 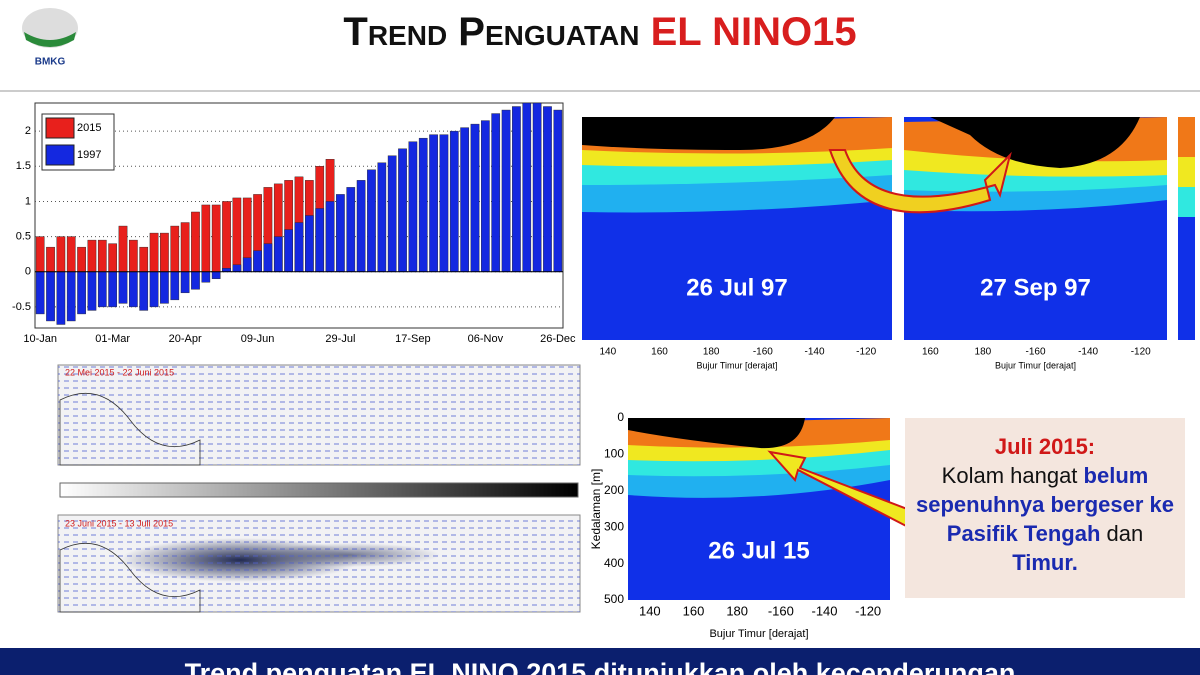 What do you see at coordinates (1045, 446) in the screenshot?
I see `note-heading: Juli 2015:` at bounding box center [1045, 446].